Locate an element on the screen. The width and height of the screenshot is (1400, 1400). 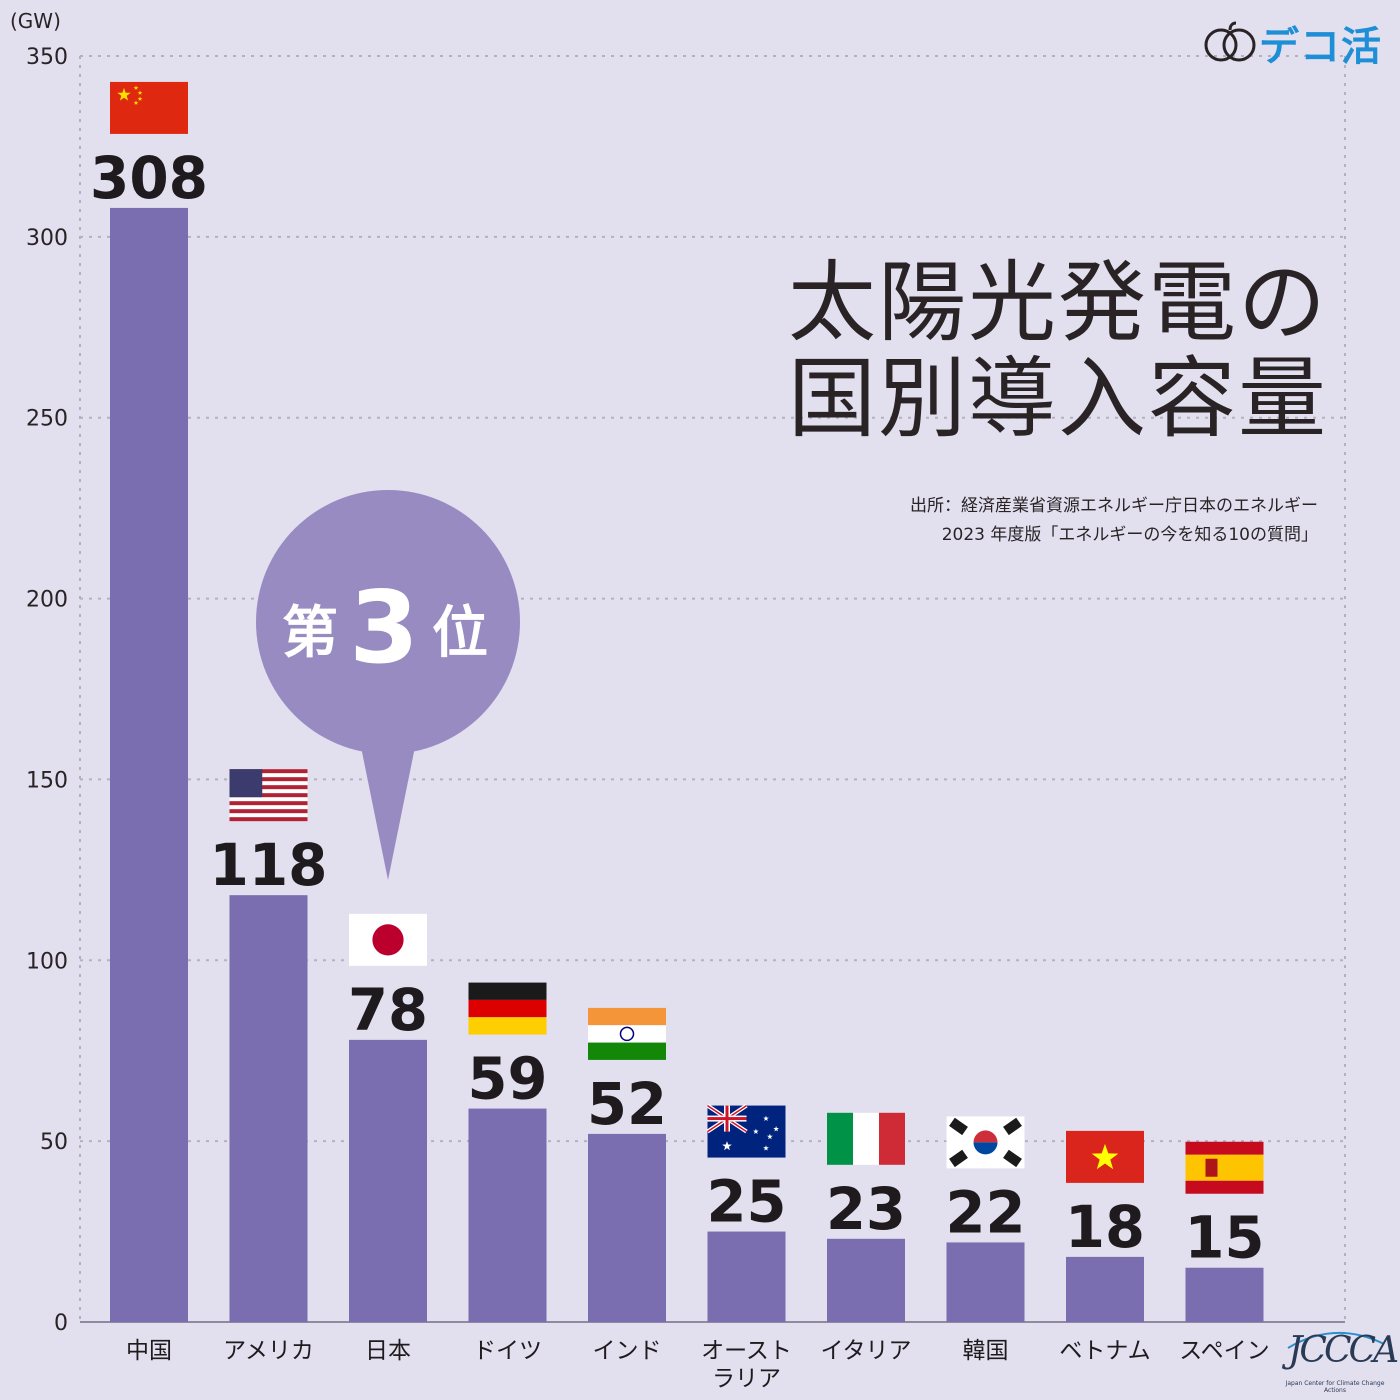
y-tick-label: 50 is located at coordinates (54, 1142).